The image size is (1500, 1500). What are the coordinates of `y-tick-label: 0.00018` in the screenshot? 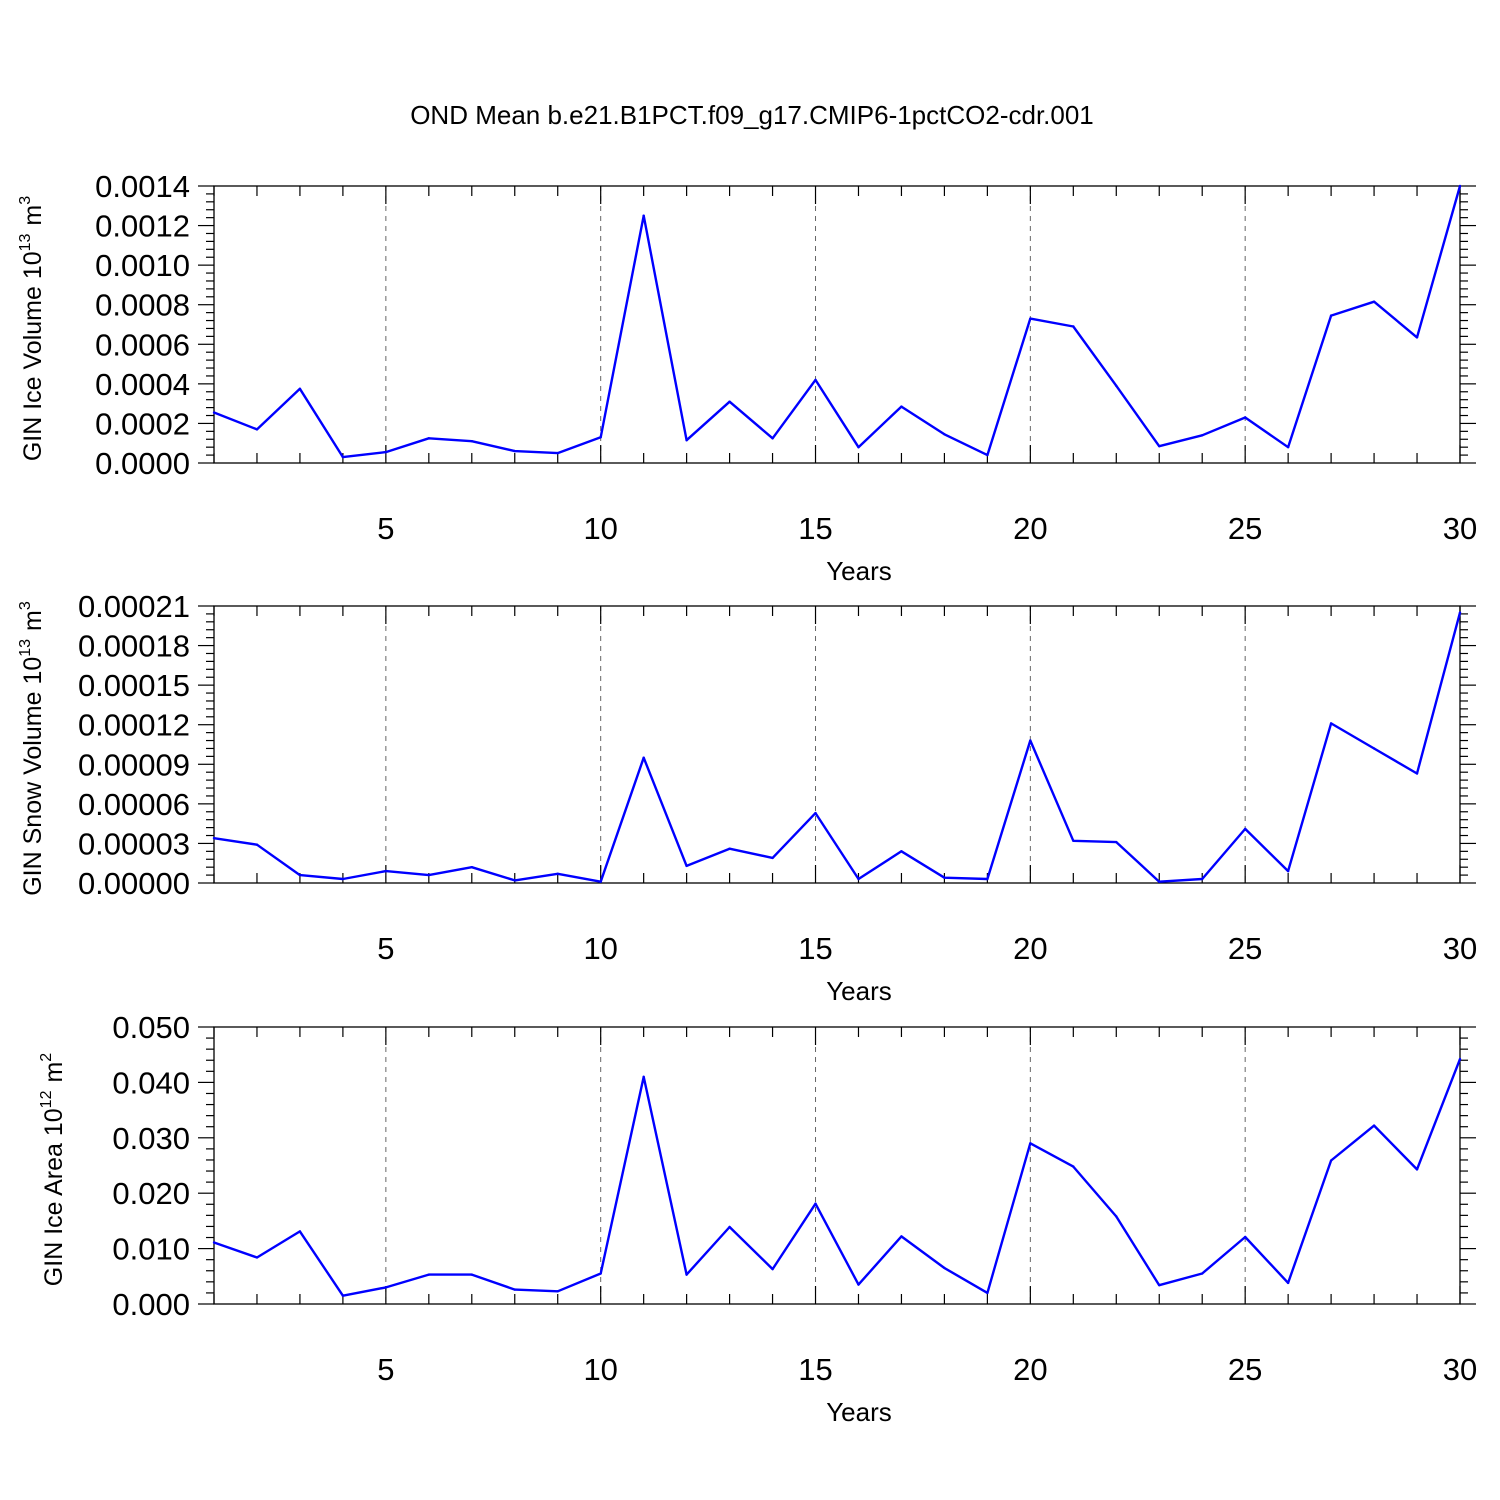 It's located at (134, 646).